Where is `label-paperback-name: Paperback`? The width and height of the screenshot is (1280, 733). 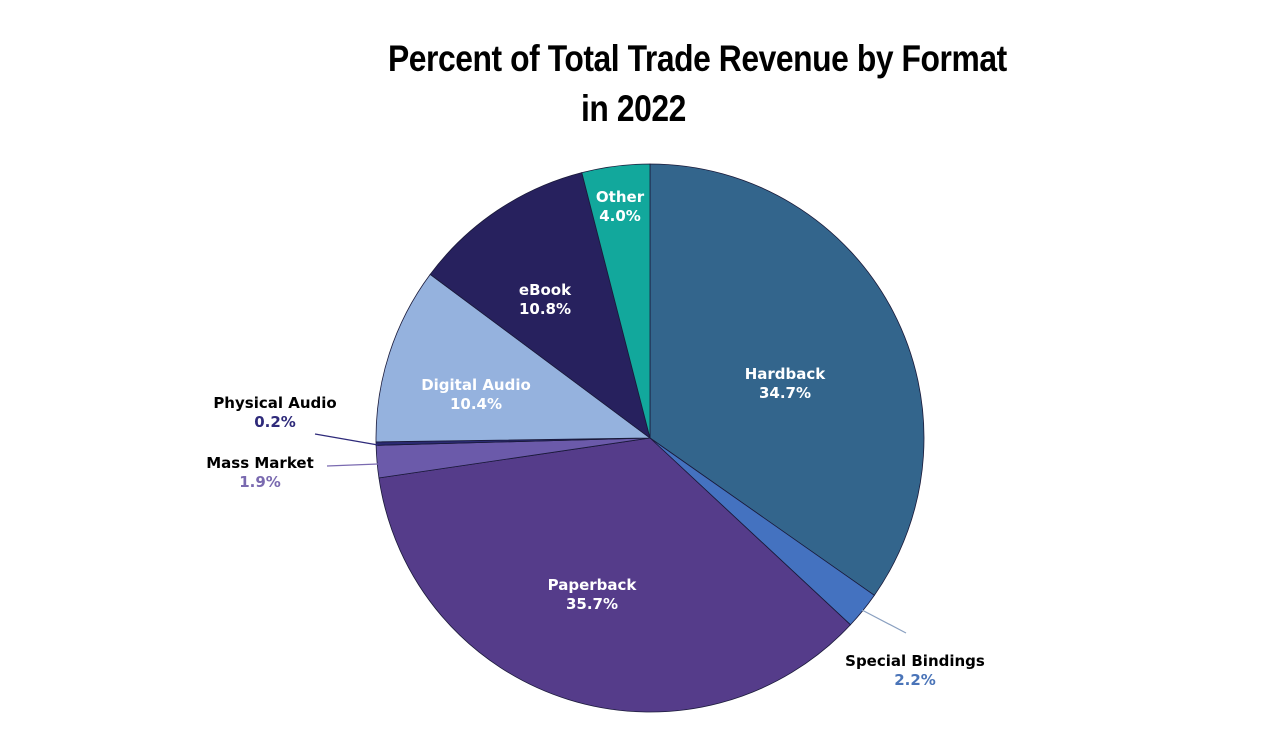
label-paperback-name: Paperback is located at coordinates (592, 585).